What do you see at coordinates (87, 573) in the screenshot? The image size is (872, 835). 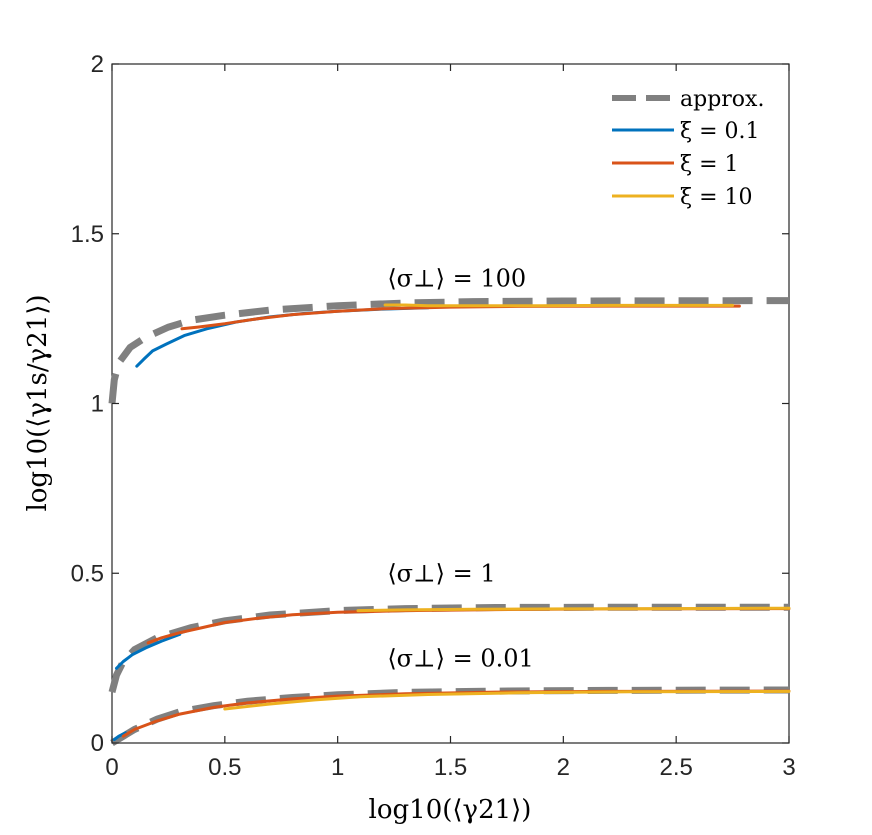 I see `y-tick-label: 0.5` at bounding box center [87, 573].